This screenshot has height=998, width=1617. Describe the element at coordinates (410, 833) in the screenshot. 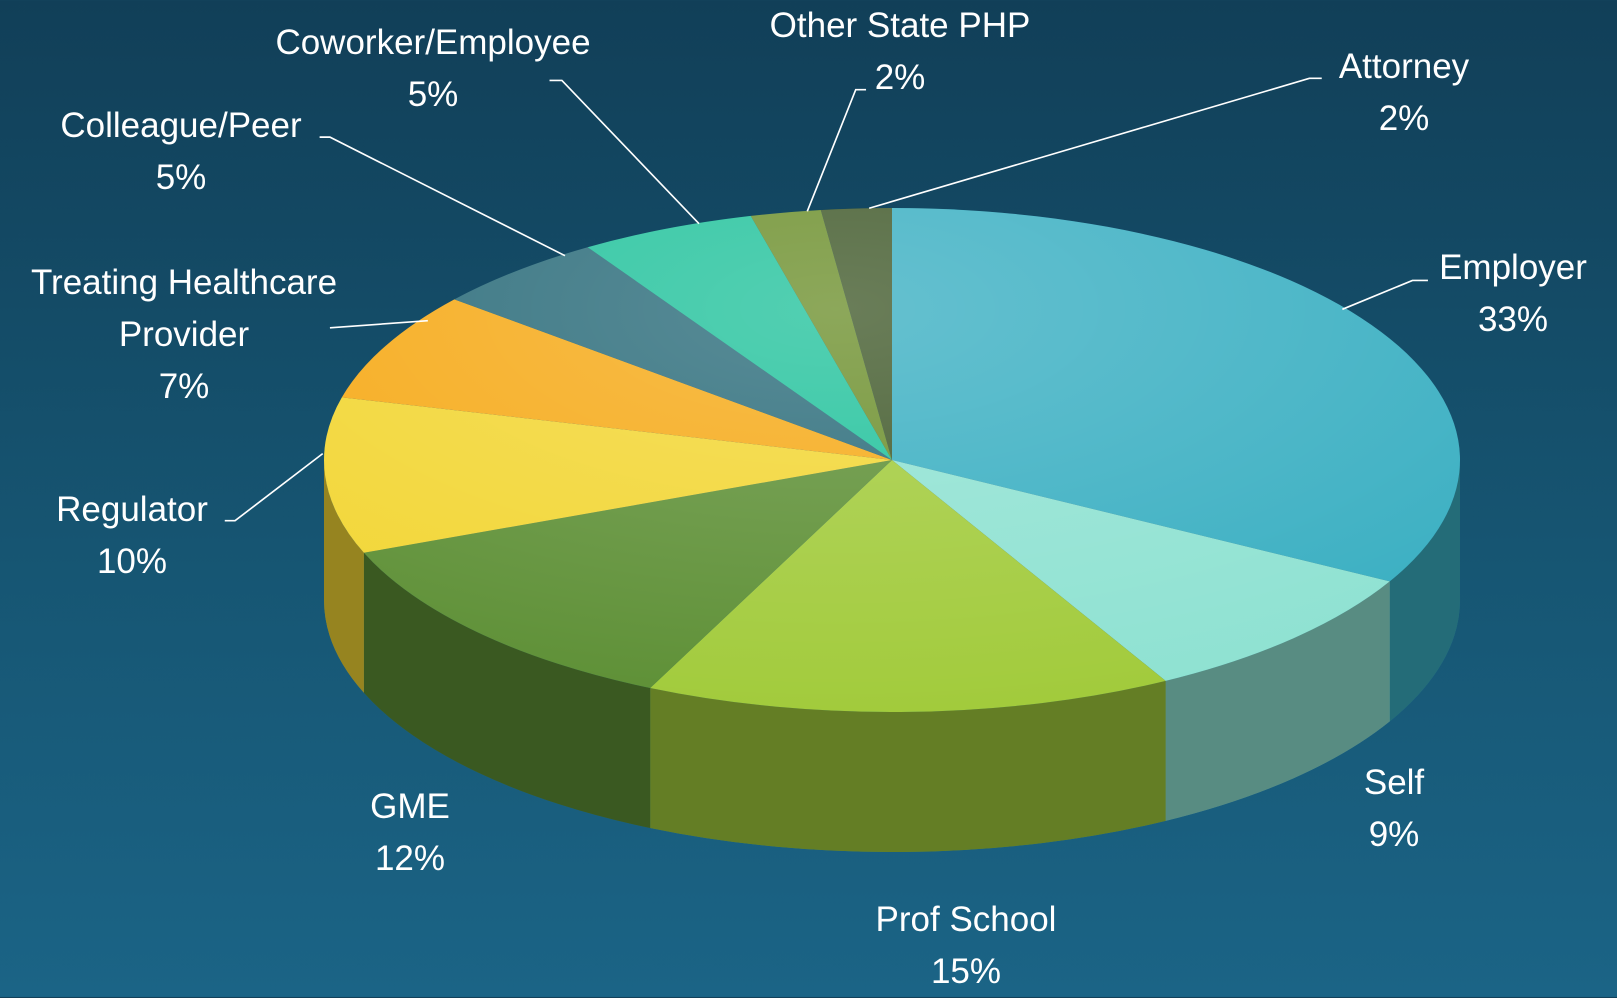

I see `data-label: GME 12%` at that location.